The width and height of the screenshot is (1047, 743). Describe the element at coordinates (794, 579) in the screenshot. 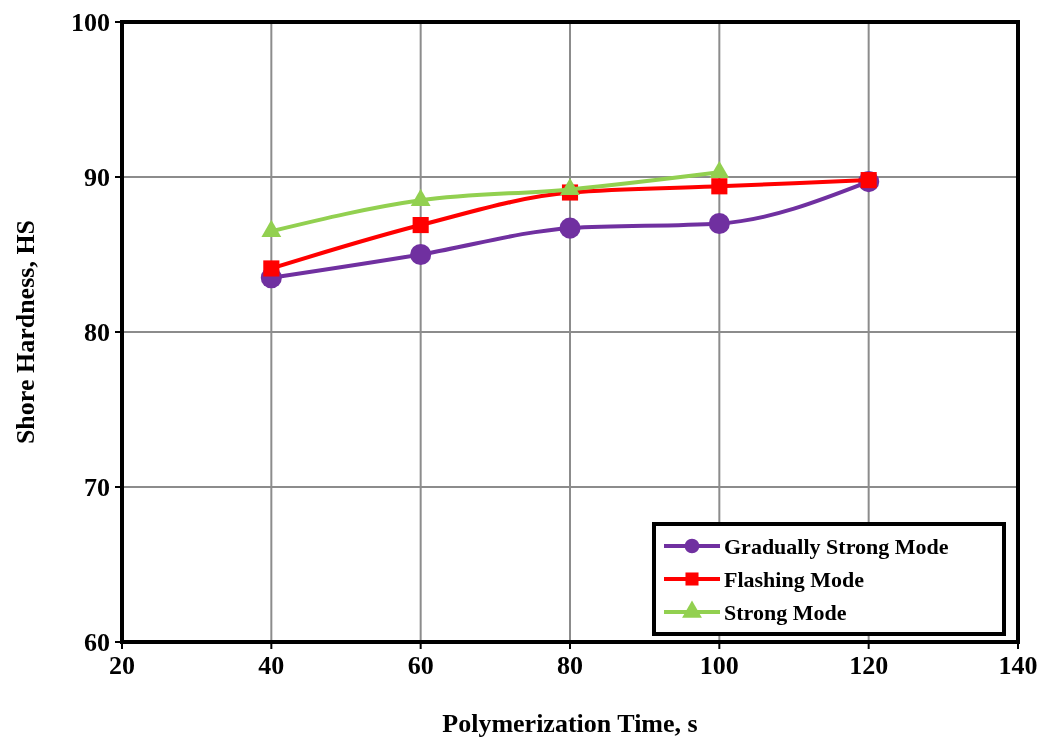

I see `legend-label: Flashing Mode` at that location.